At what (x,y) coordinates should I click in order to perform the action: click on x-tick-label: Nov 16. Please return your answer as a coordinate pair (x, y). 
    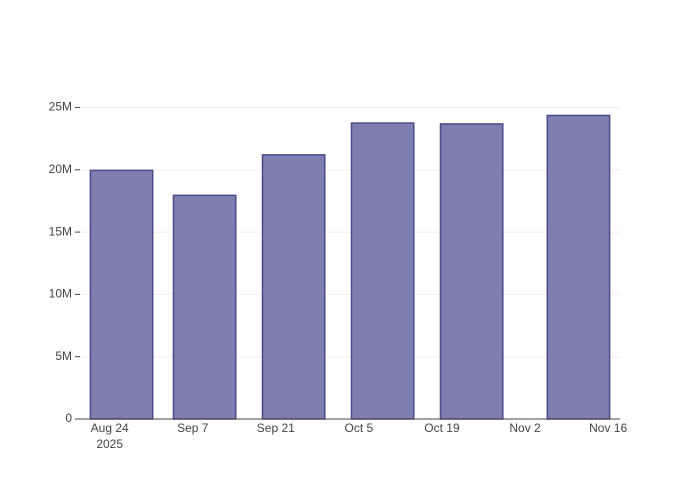
    Looking at the image, I should click on (608, 428).